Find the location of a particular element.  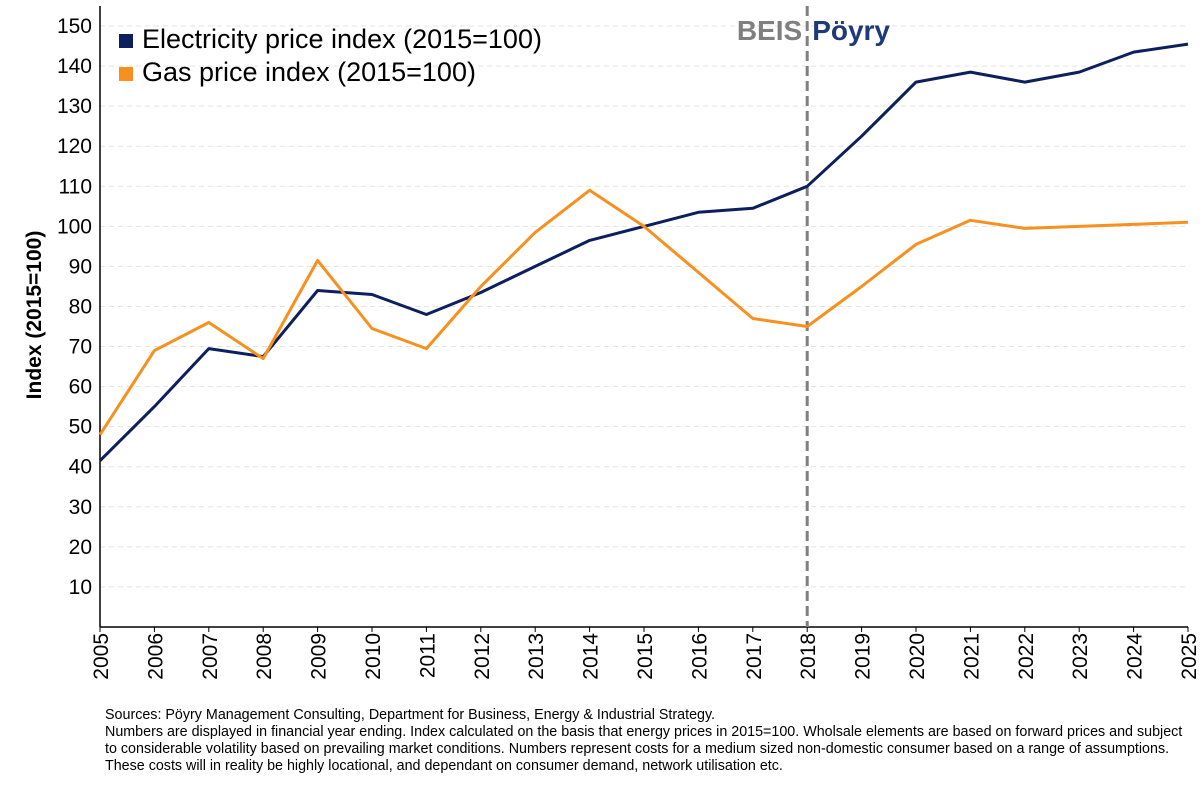

x-tick-label: 2016 is located at coordinates (699, 656).